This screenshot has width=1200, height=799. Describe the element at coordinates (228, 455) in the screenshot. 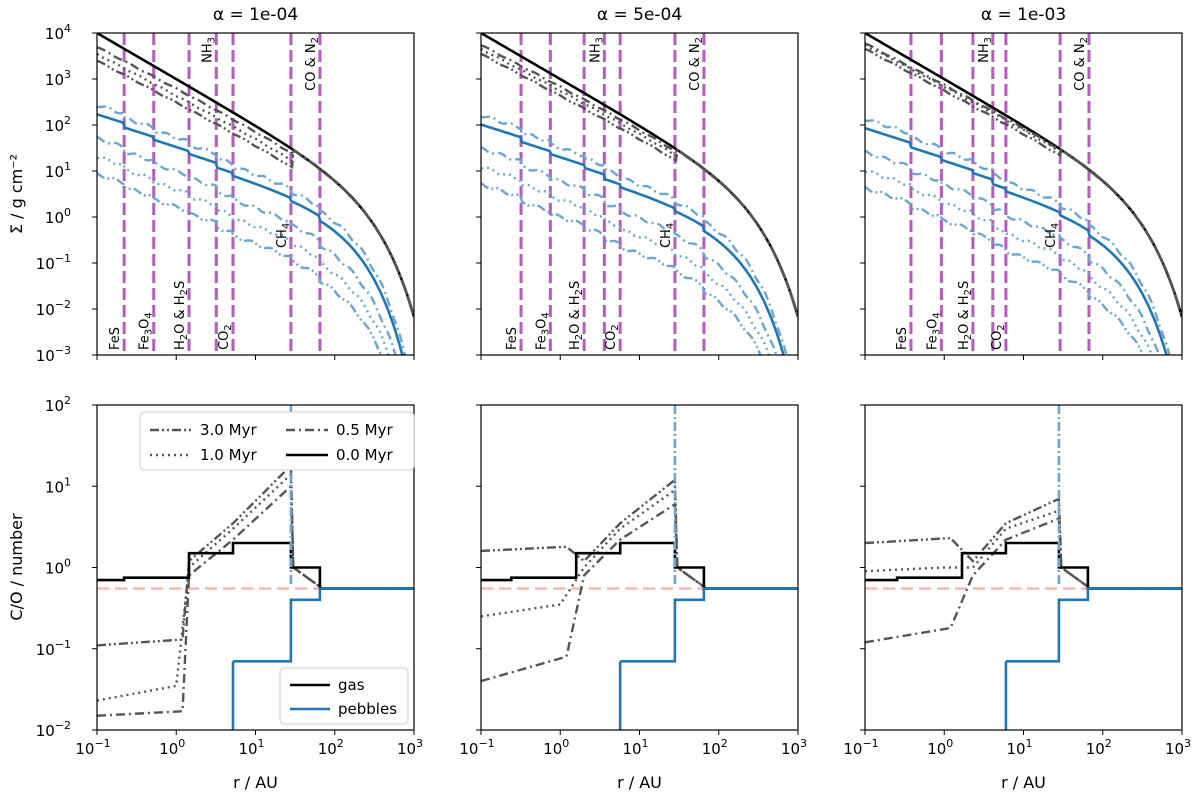

I see `legend-time-label: 1.0 Myr` at that location.